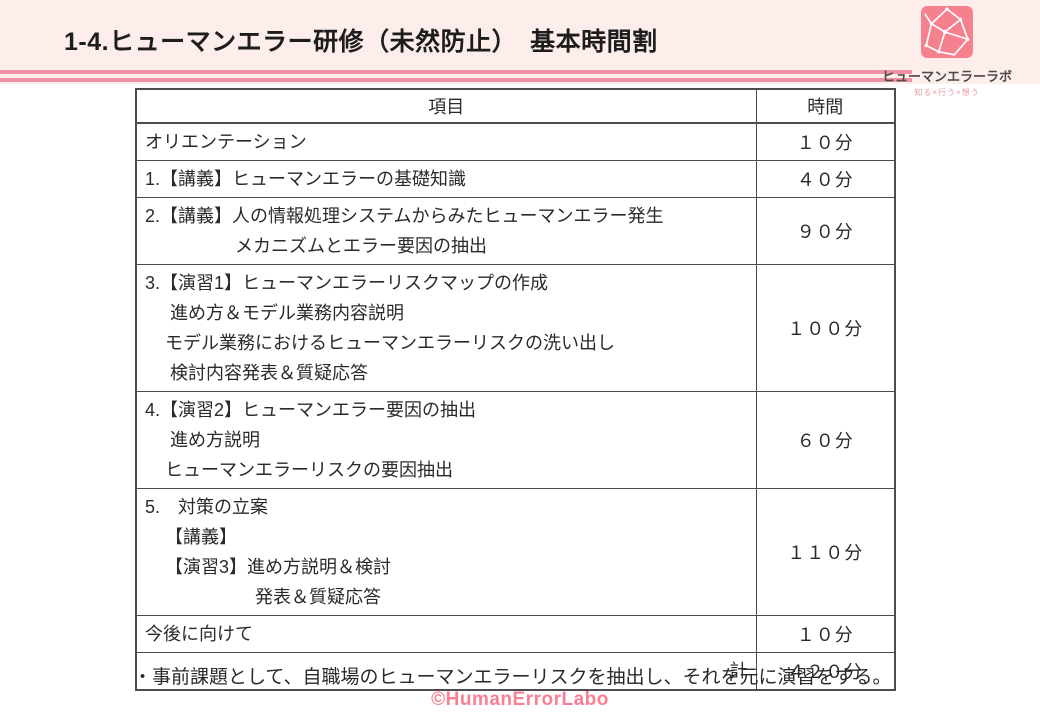  What do you see at coordinates (946, 76) in the screenshot?
I see `logo-name: ヒューマンエラーラボ` at bounding box center [946, 76].